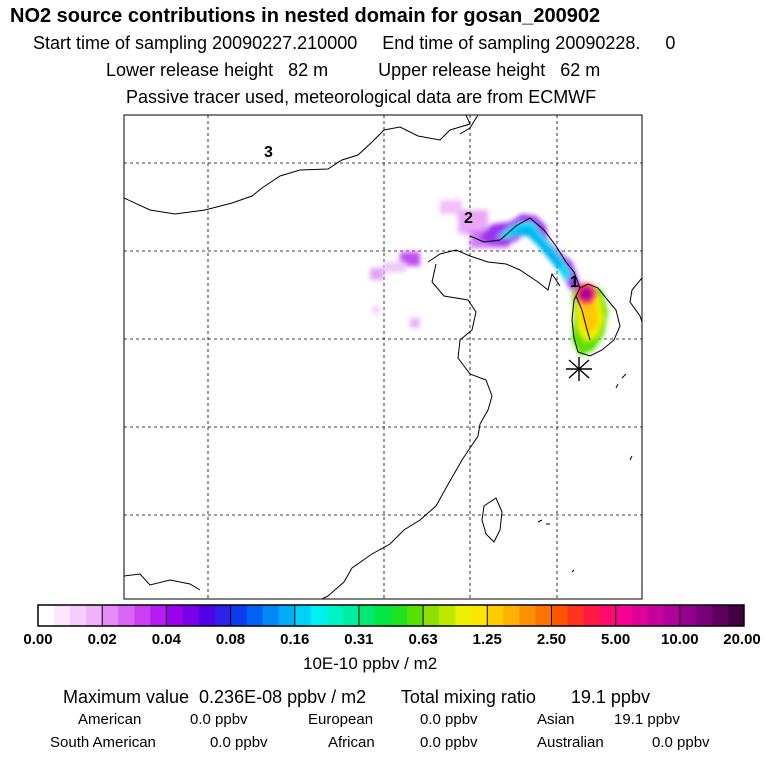 Image resolution: width=768 pixels, height=768 pixels. Describe the element at coordinates (423, 639) in the screenshot. I see `colorbar-tick-label: 0.63` at that location.